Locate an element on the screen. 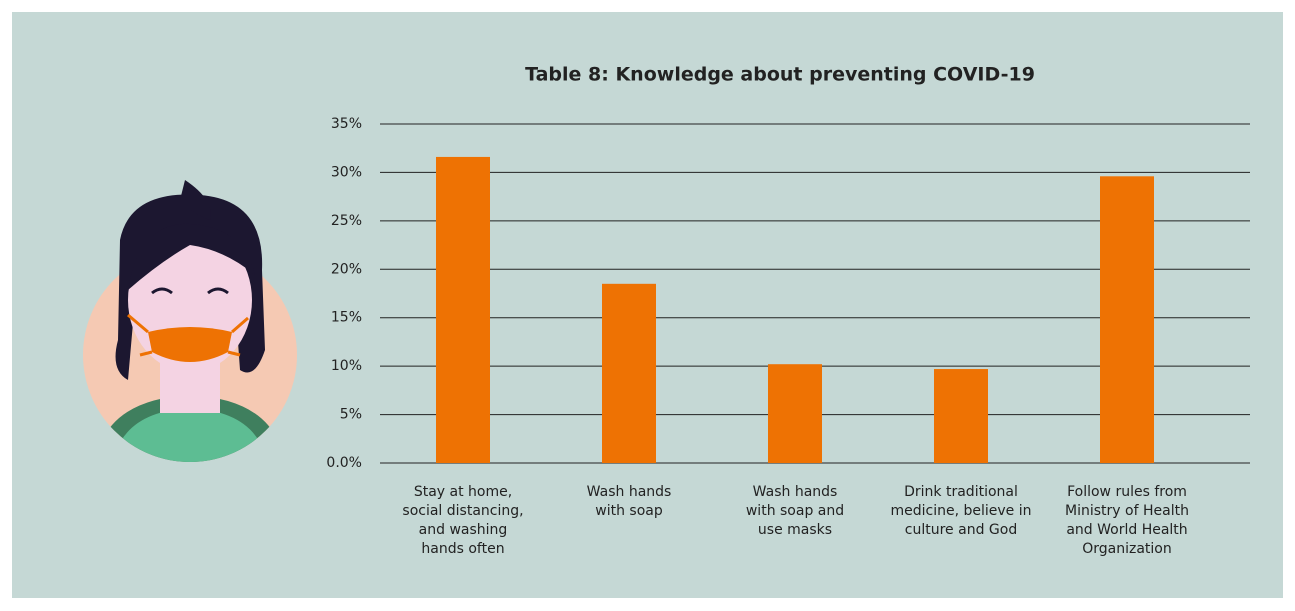 The width and height of the screenshot is (1295, 611). x-tick-label: Wash hands with soap and use masks is located at coordinates (795, 511).